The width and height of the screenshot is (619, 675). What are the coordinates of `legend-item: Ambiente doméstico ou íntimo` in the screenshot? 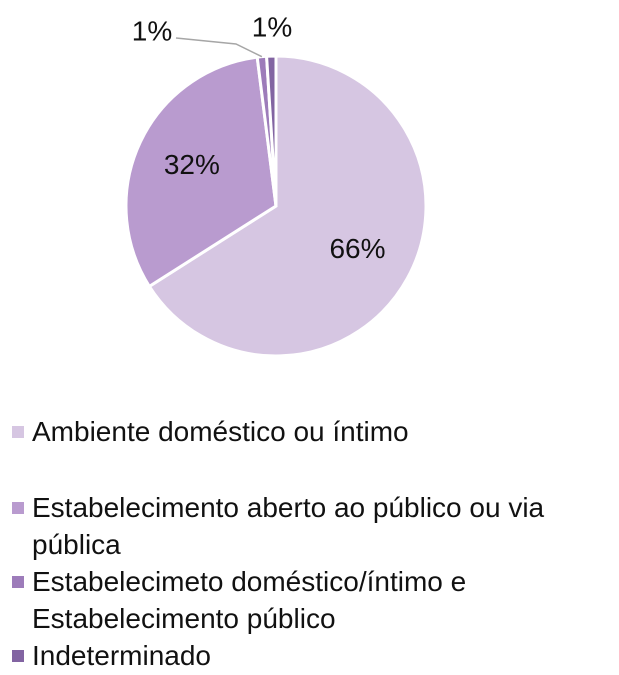 It's located at (300, 431).